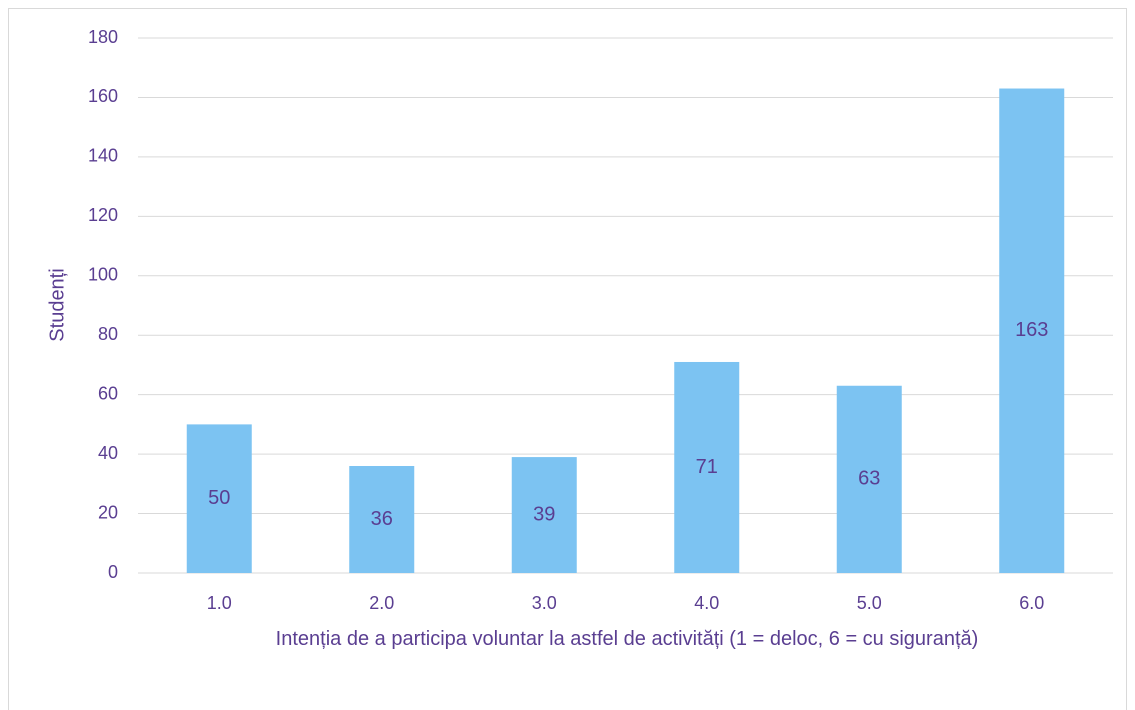 This screenshot has width=1135, height=710. What do you see at coordinates (113, 572) in the screenshot?
I see `y-tick-label: 0` at bounding box center [113, 572].